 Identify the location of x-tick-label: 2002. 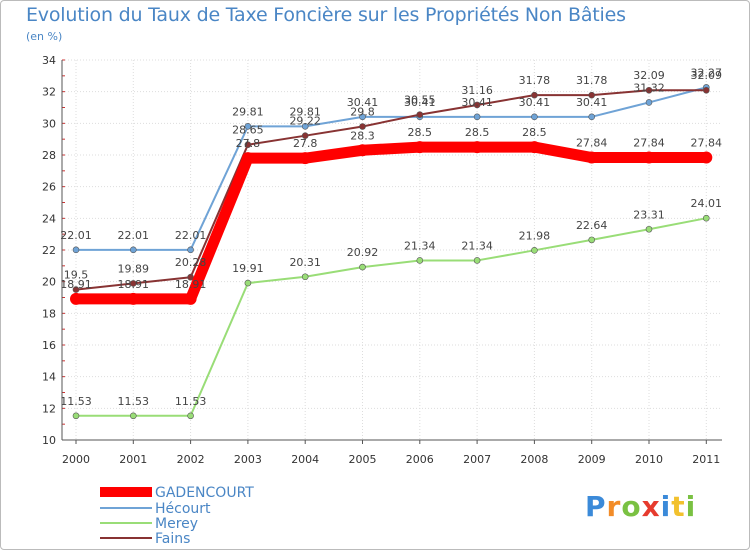
(191, 459).